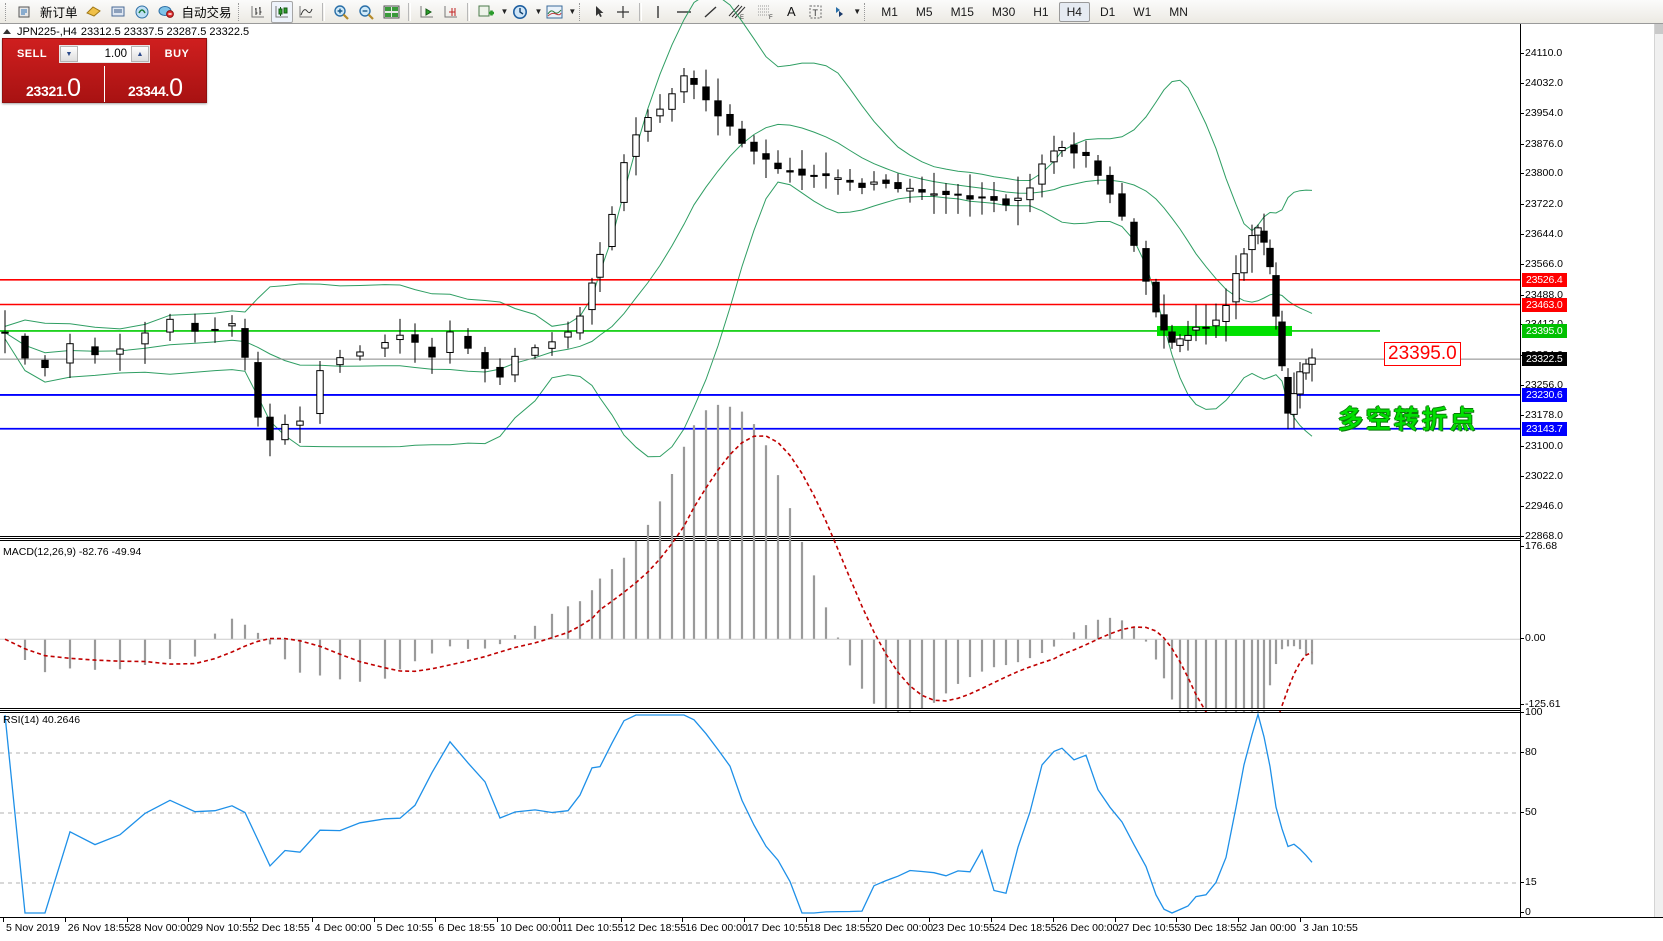 The height and width of the screenshot is (941, 1663). Describe the element at coordinates (791, 11) in the screenshot. I see `text-icon: A` at that location.